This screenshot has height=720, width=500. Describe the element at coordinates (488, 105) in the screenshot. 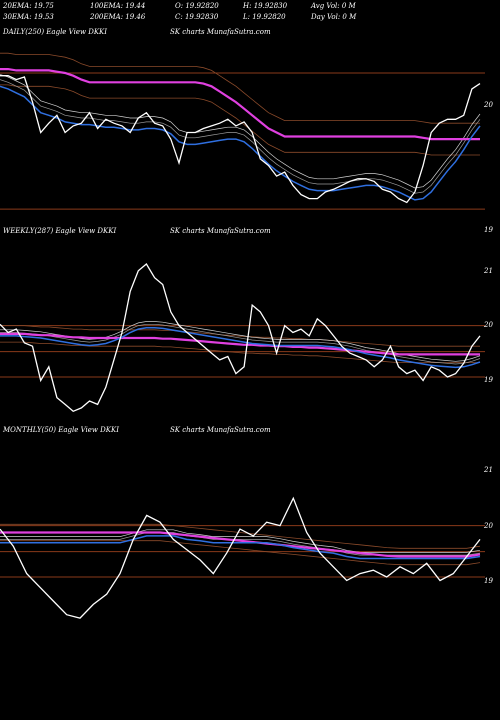

I see `daily-tick-label-0: 20` at that location.